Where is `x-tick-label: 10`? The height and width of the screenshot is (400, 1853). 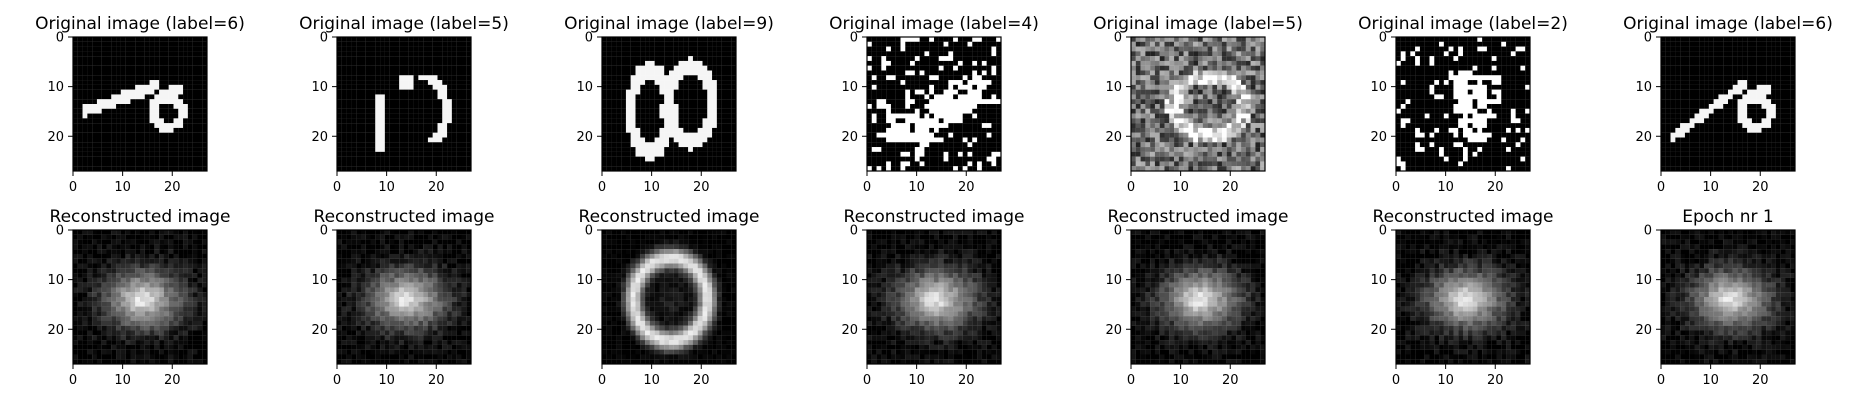 x-tick-label: 10 is located at coordinates (916, 187).